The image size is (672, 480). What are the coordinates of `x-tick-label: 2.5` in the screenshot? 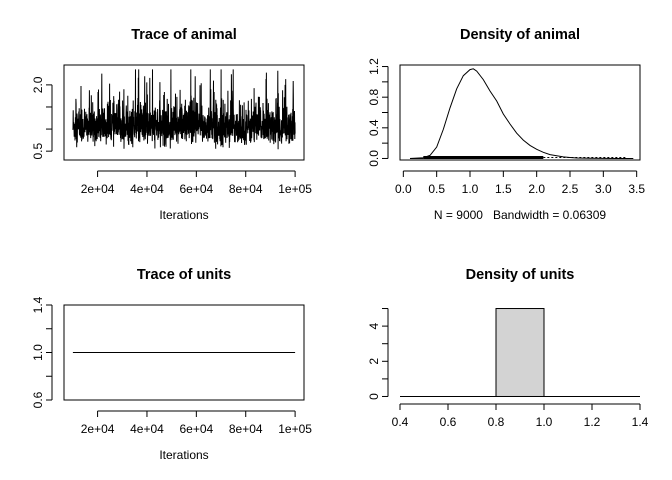 It's located at (570, 189).